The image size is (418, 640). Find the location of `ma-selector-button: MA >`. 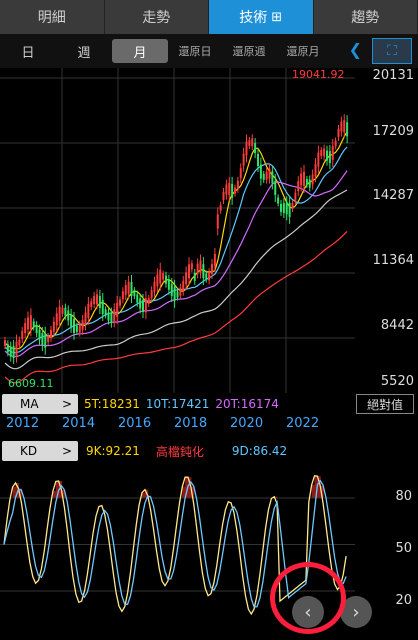

ma-selector-button: MA > is located at coordinates (40, 404).